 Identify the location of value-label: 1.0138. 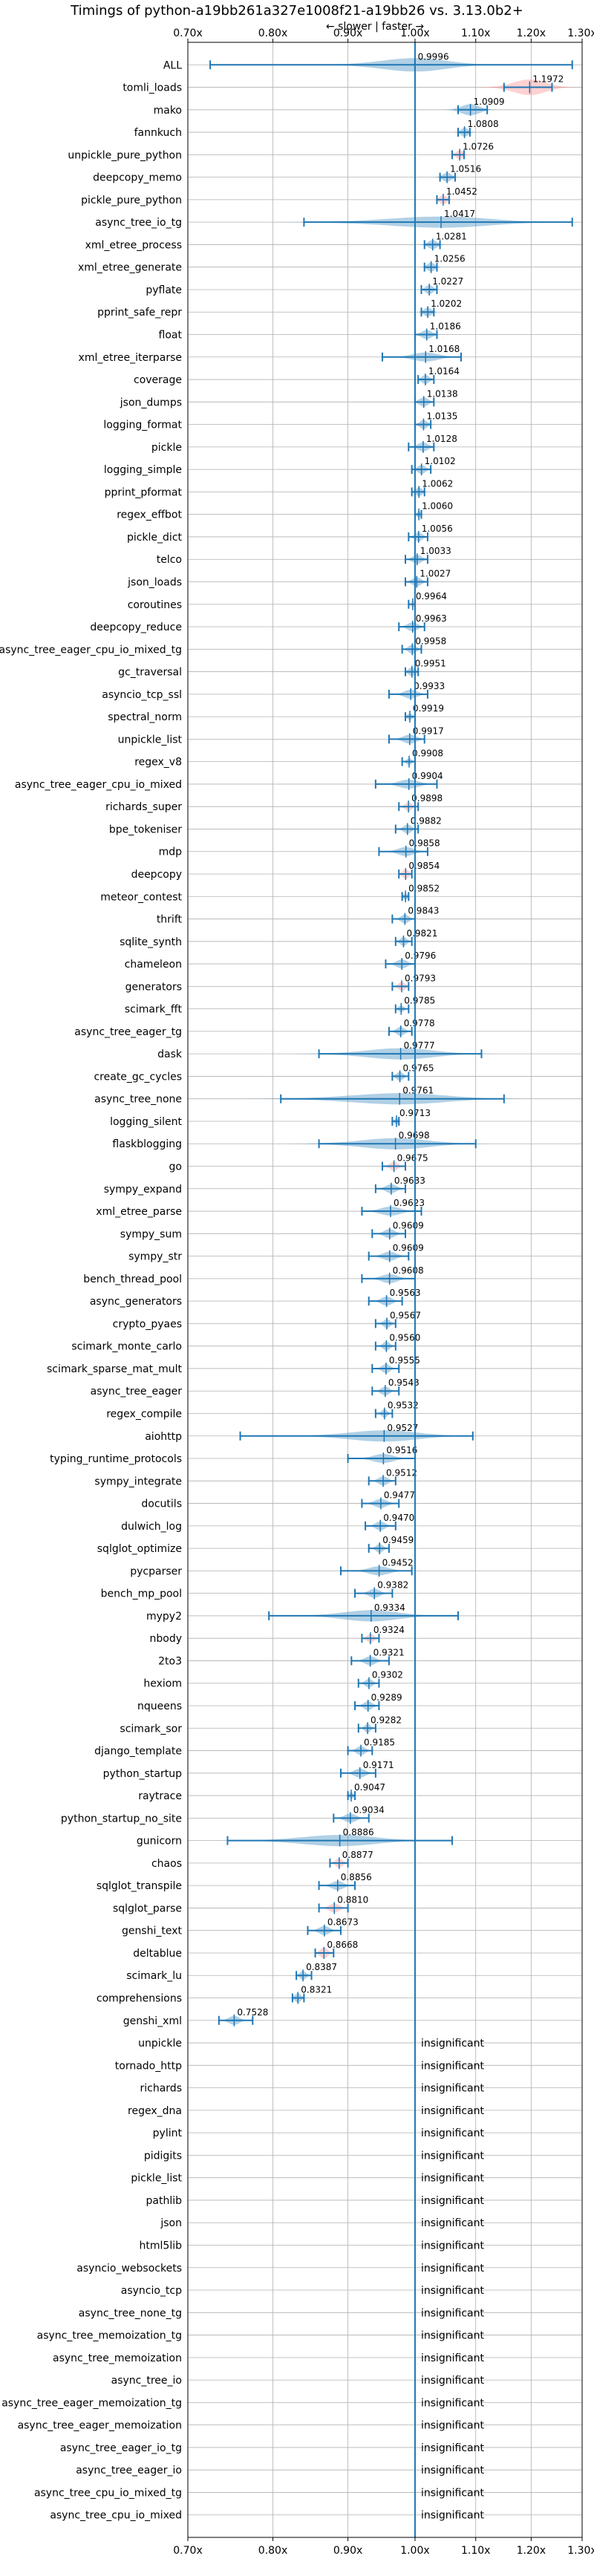
(442, 393).